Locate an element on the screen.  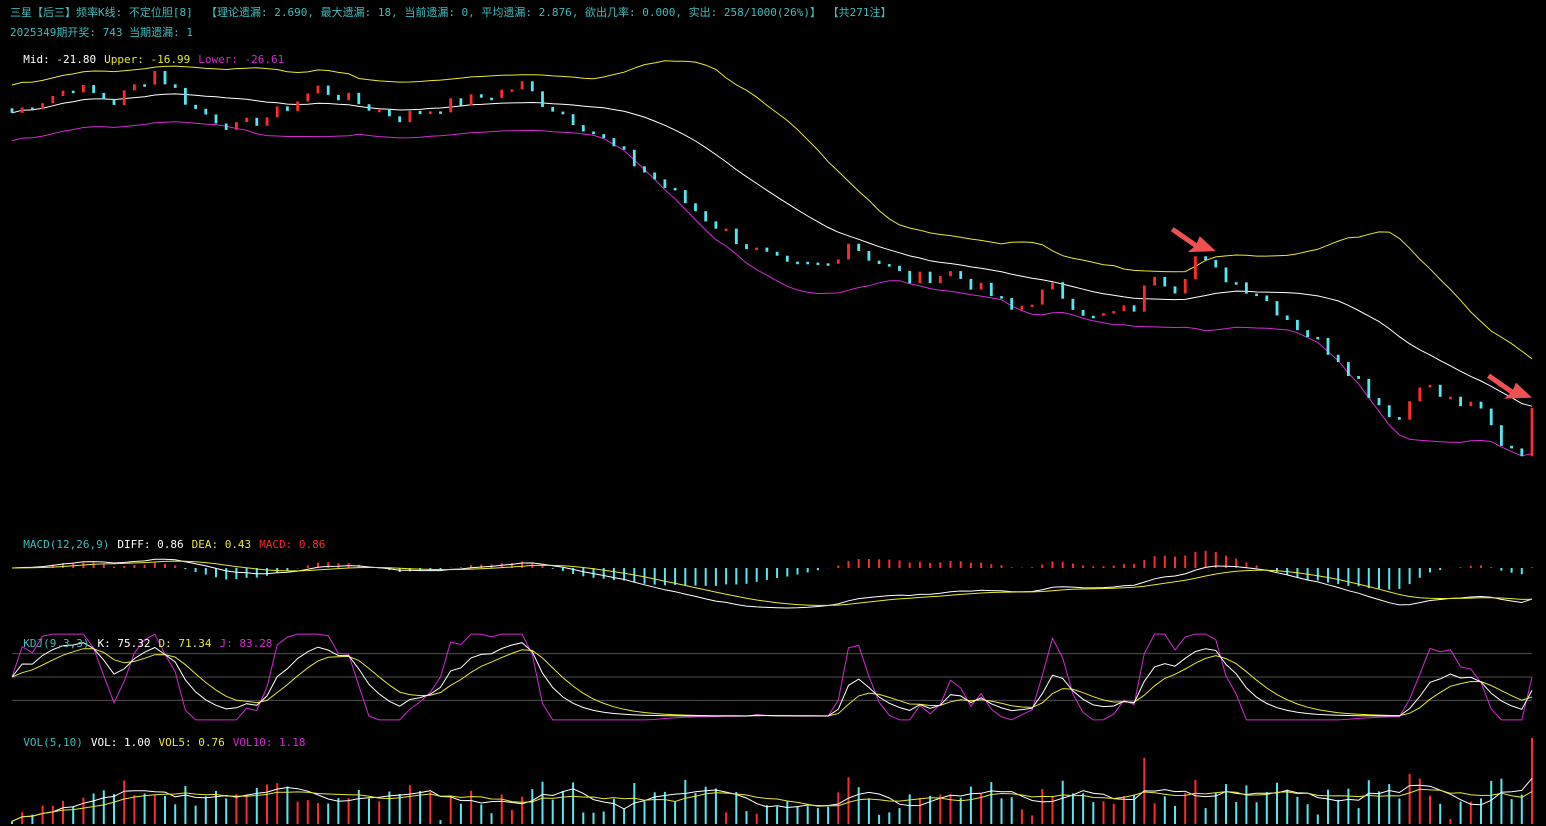
macd-dea-line is located at coordinates (772, 583).